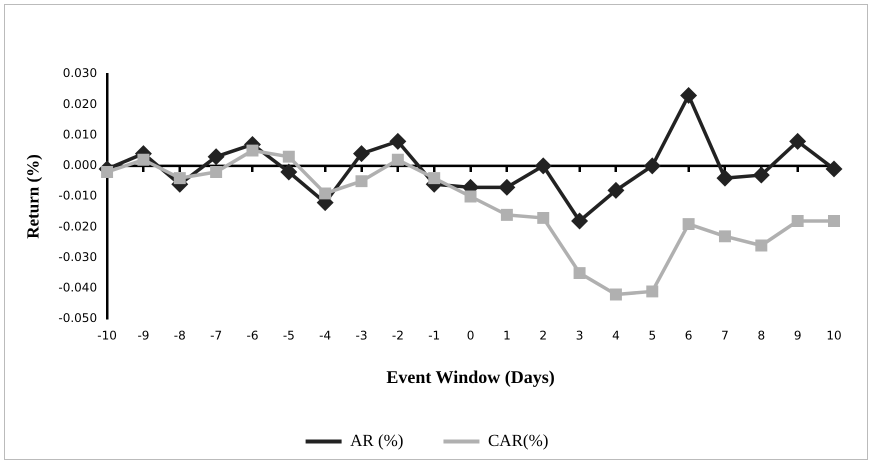 The image size is (874, 466). I want to click on x-tick-label: 0, so click(470, 335).